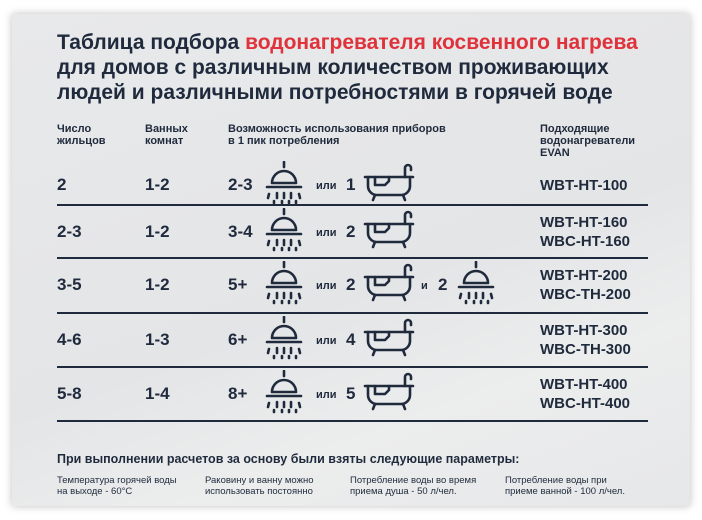 This screenshot has height=520, width=702. What do you see at coordinates (69, 393) in the screenshot?
I see `residents-count: 5-8` at bounding box center [69, 393].